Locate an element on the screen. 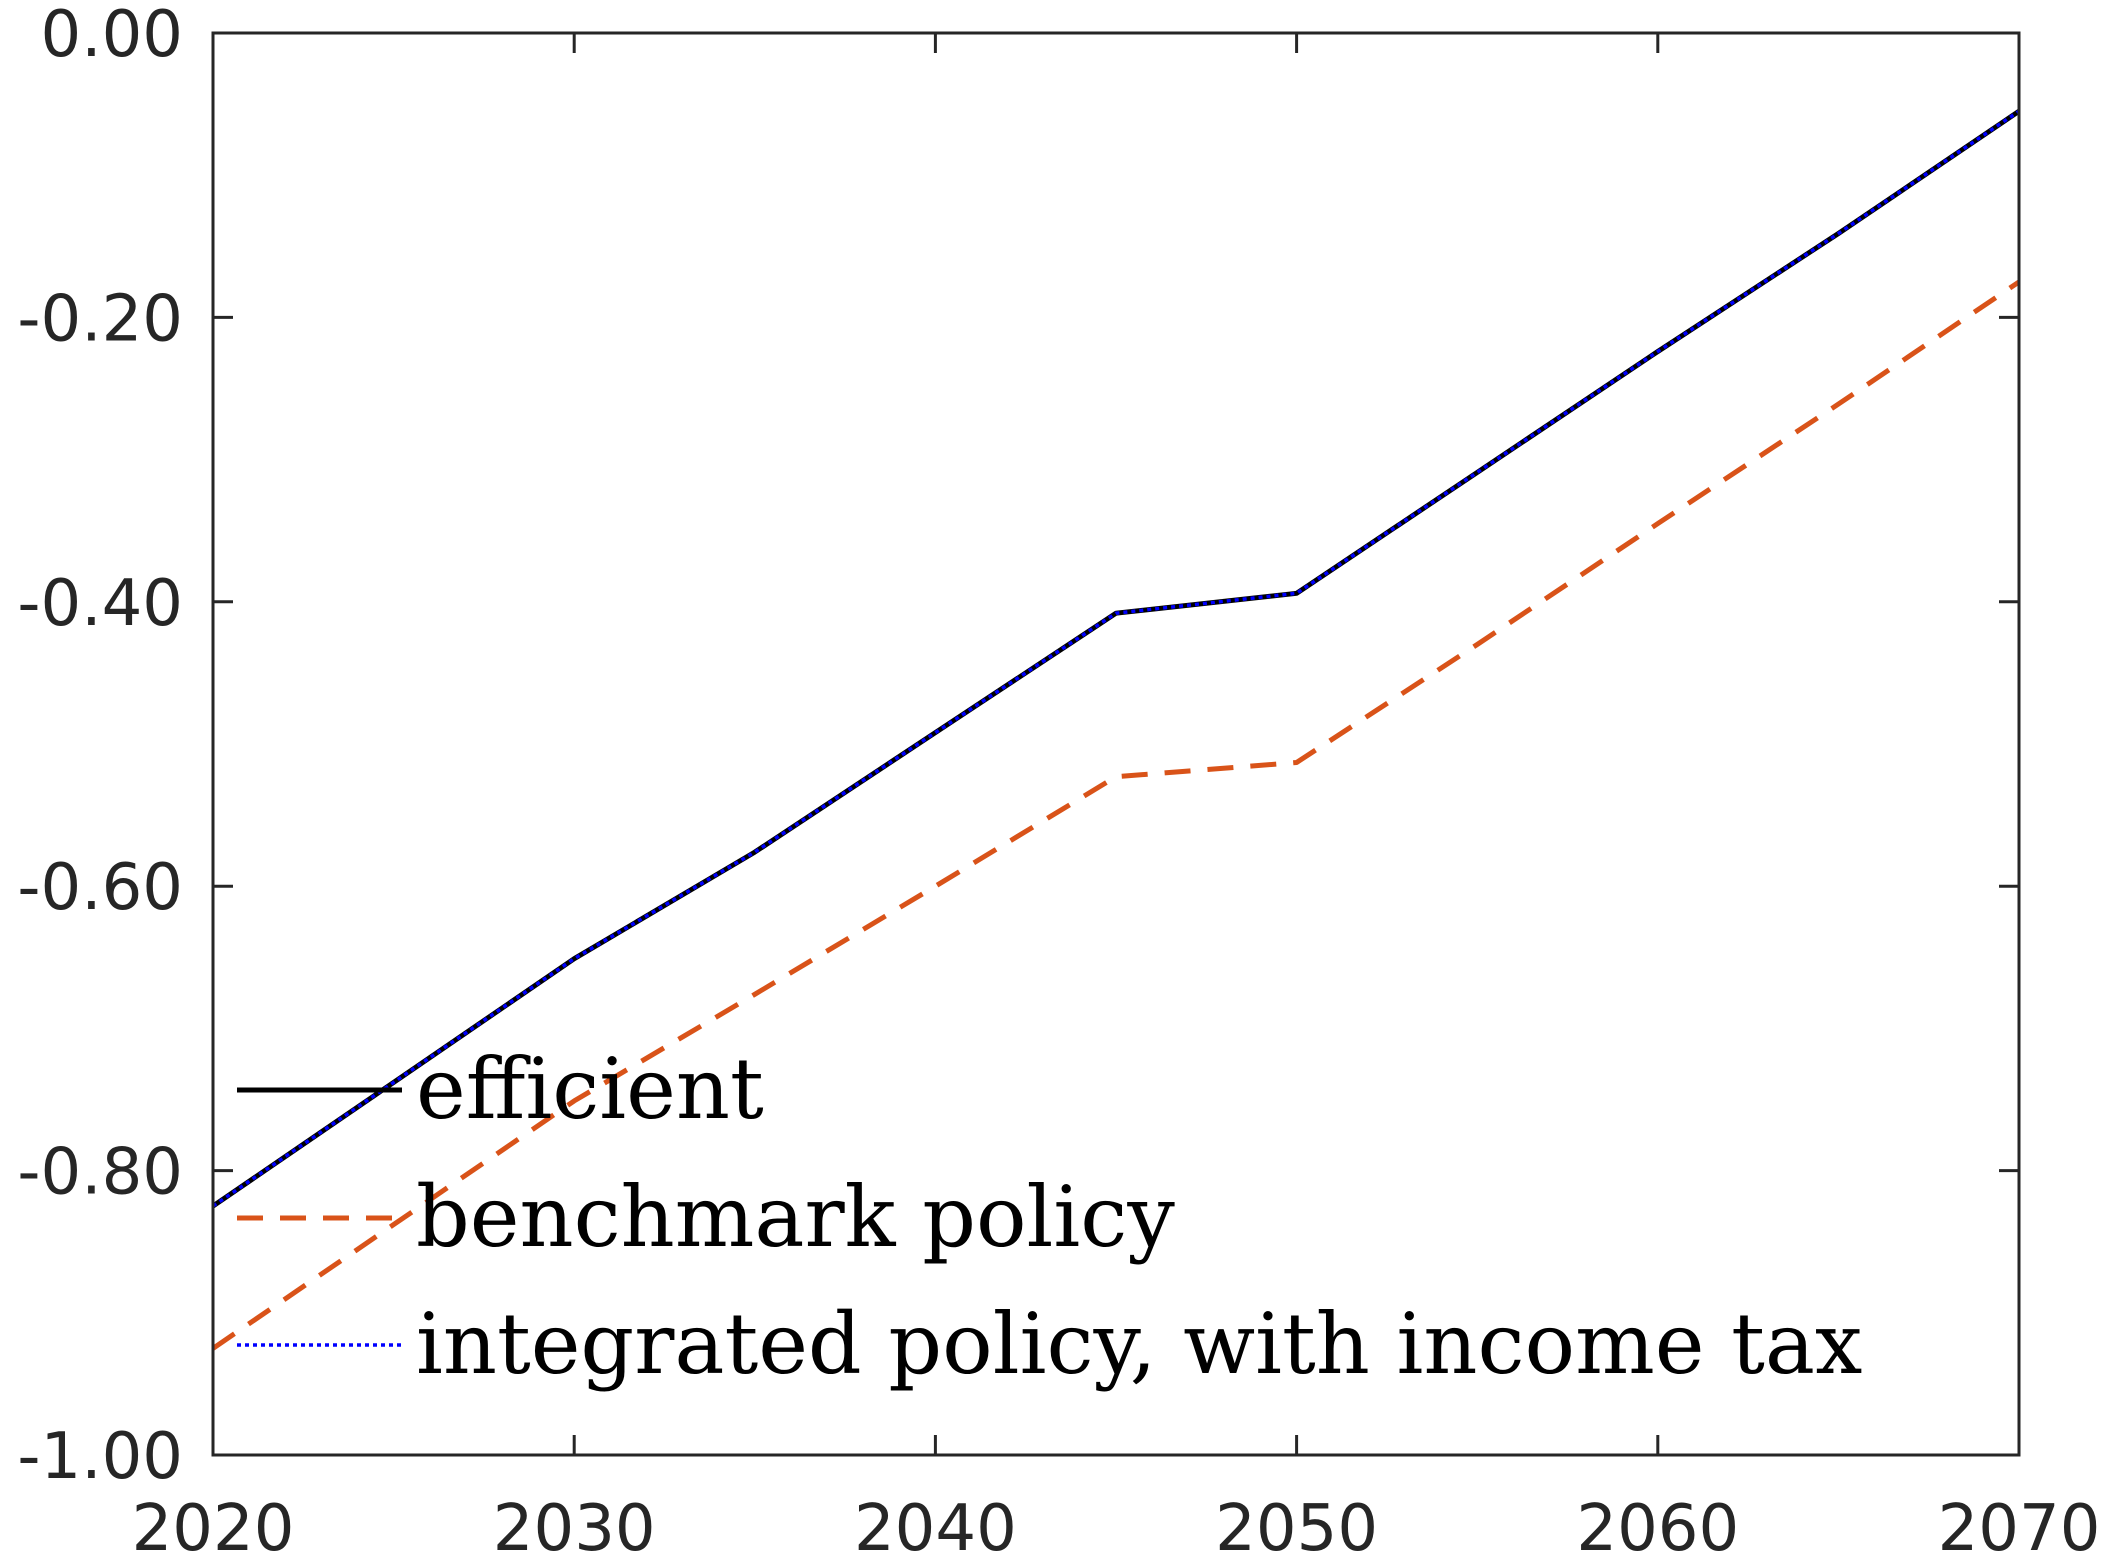 The height and width of the screenshot is (1554, 2109). y-tick-label: -1.00 is located at coordinates (100, 1457).